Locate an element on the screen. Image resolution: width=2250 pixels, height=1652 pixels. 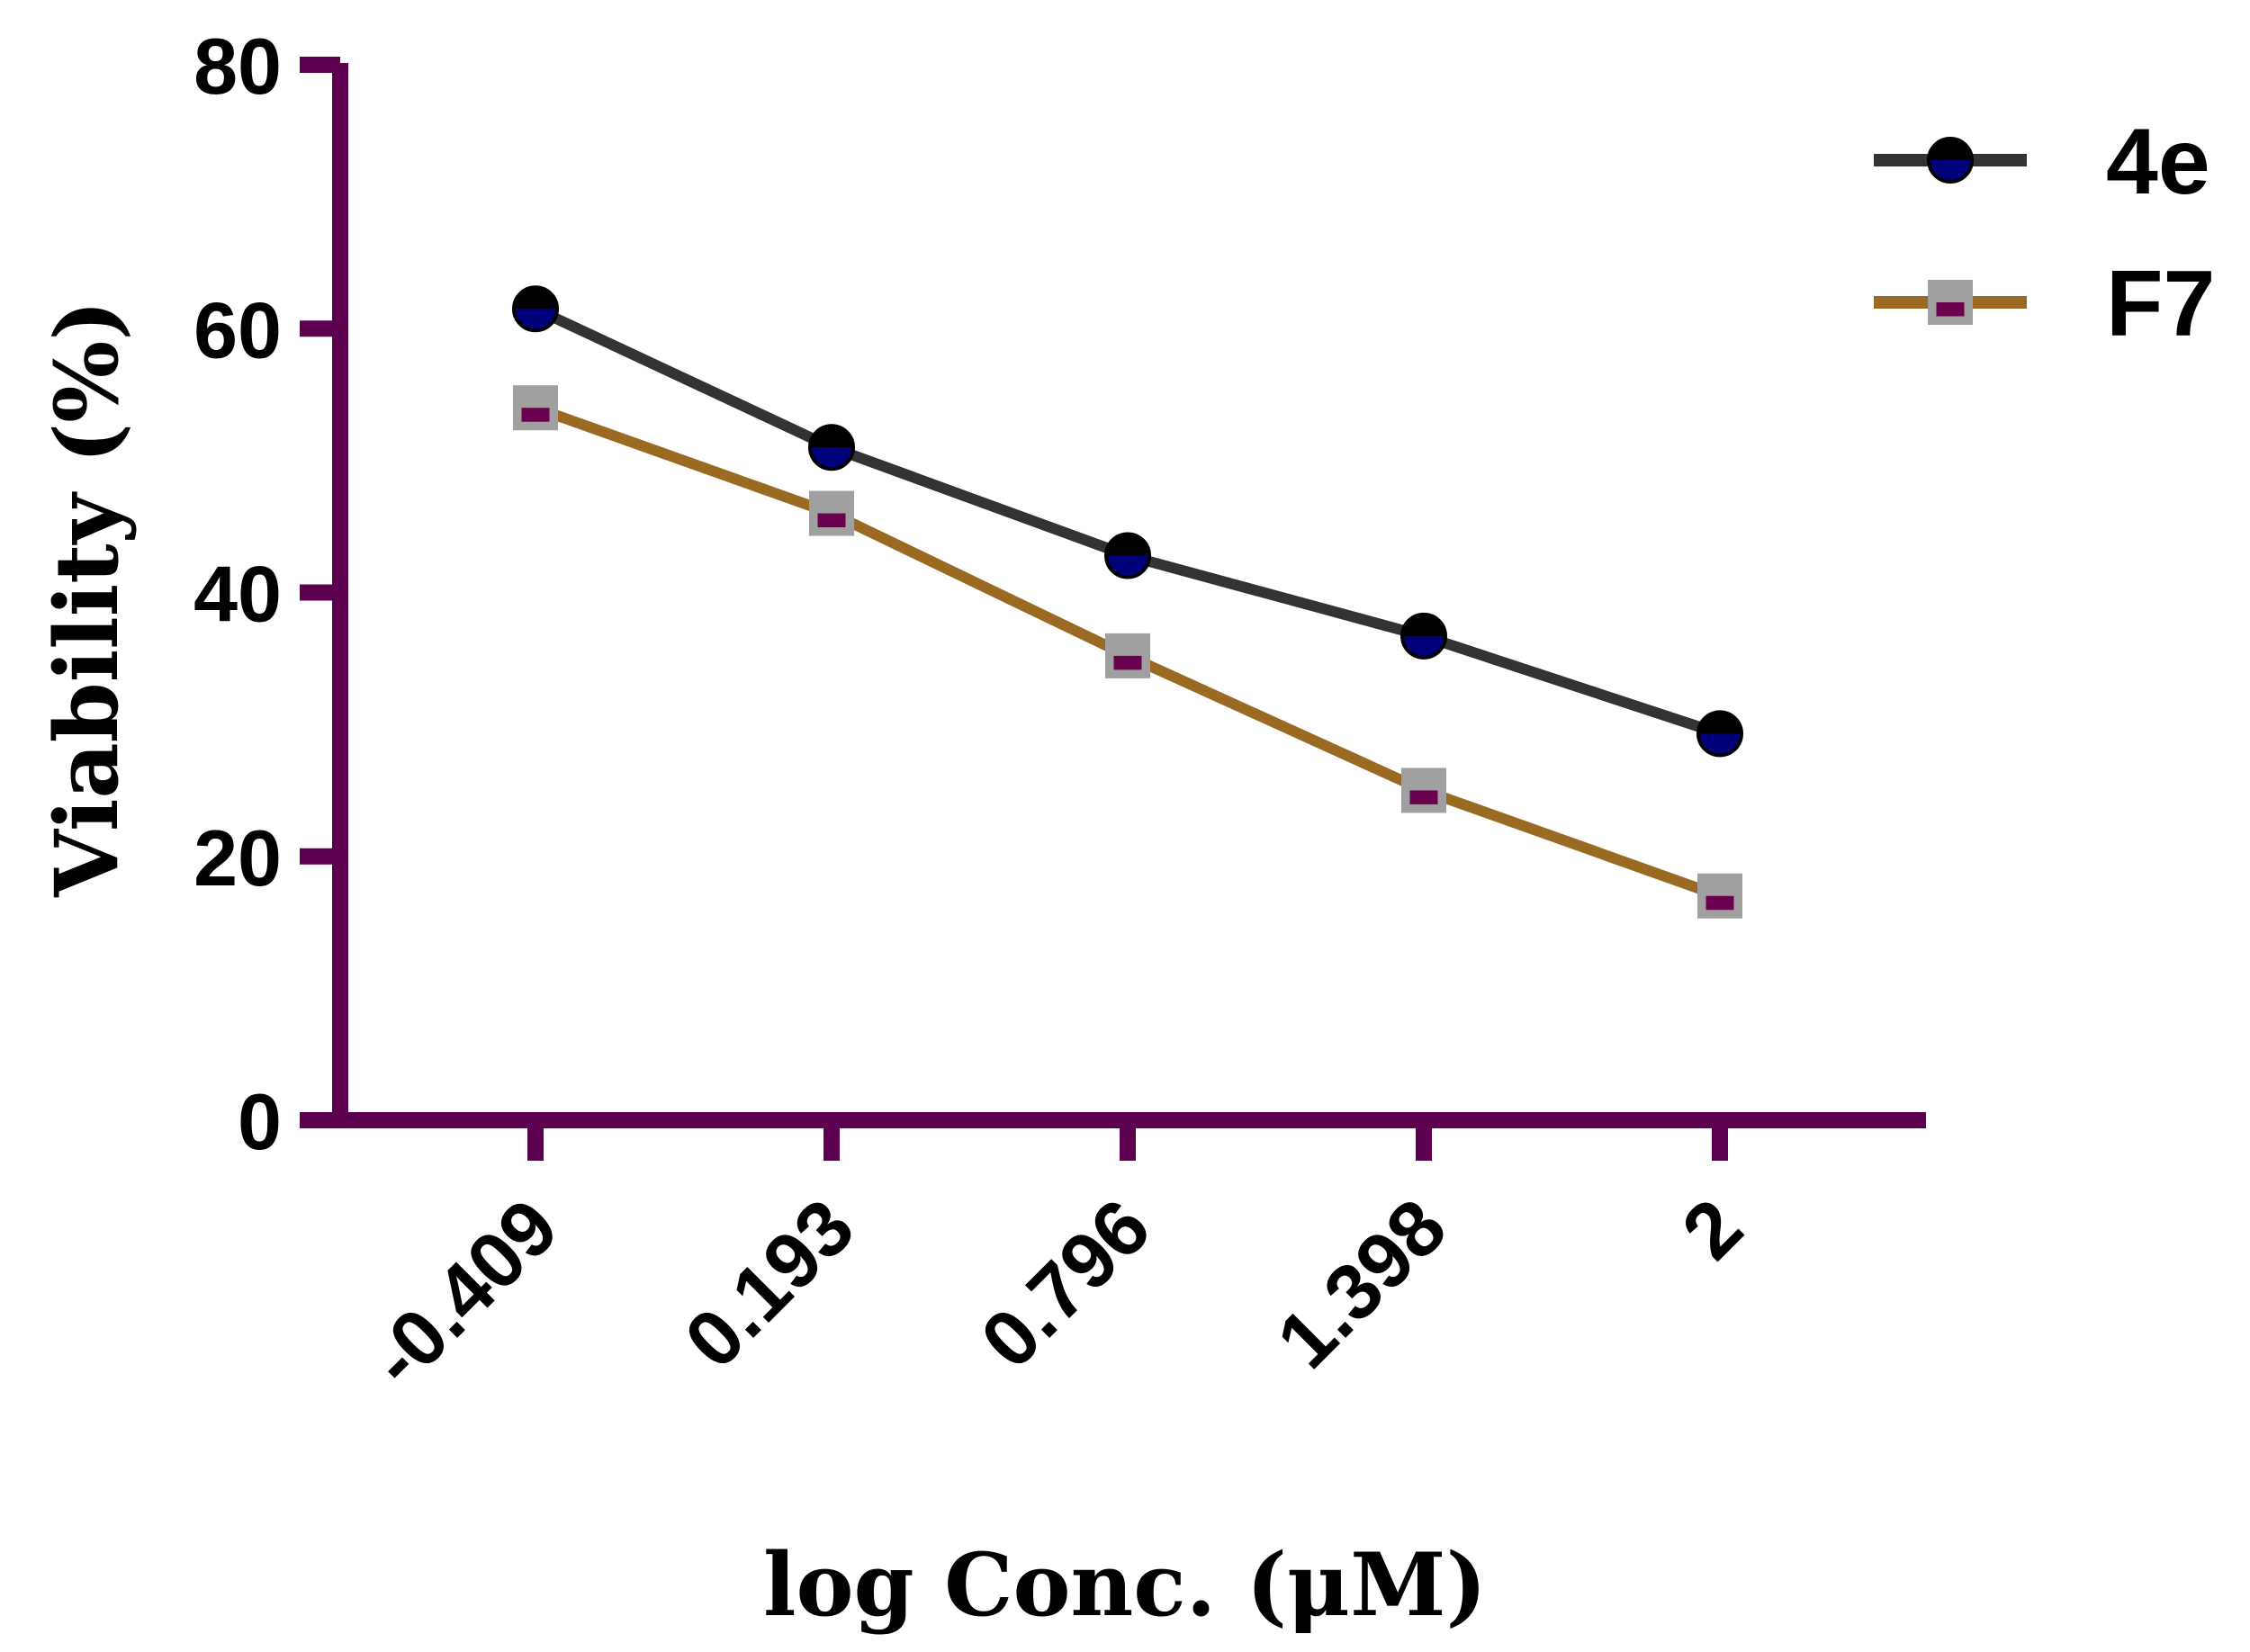
legend-marker-4e is located at coordinates (1950, 160).